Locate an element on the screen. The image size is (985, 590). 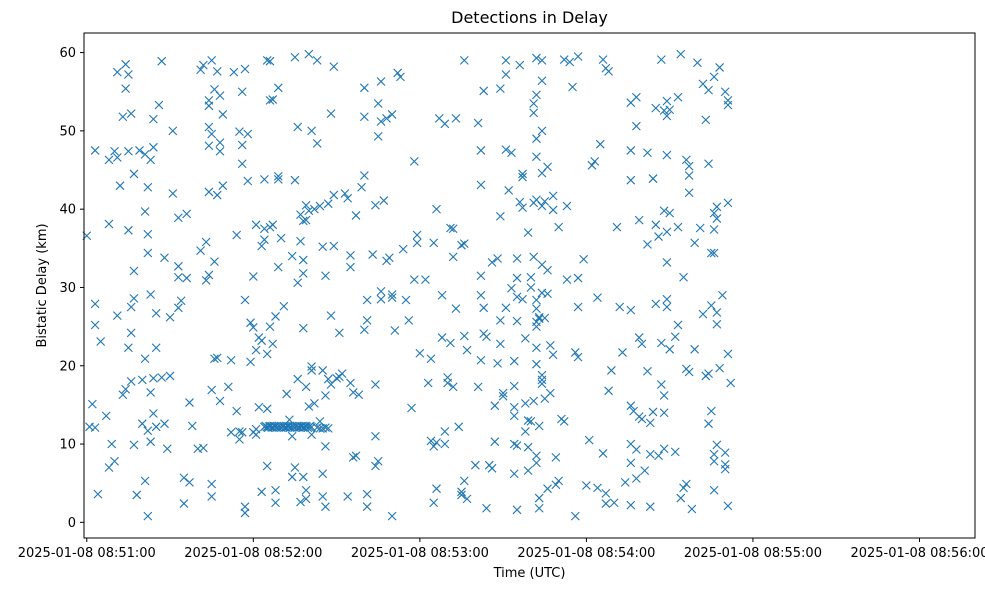
x-tick-label: 2025-01-08 08:51:00 is located at coordinates (87, 553).